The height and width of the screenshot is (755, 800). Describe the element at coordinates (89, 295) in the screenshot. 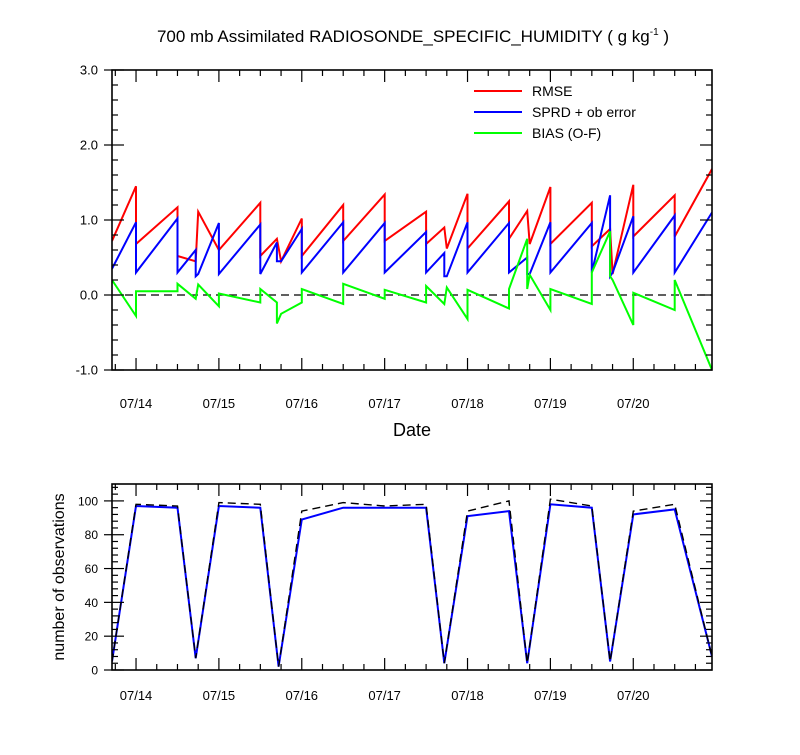

I see `y-tick-label: 0.0` at that location.